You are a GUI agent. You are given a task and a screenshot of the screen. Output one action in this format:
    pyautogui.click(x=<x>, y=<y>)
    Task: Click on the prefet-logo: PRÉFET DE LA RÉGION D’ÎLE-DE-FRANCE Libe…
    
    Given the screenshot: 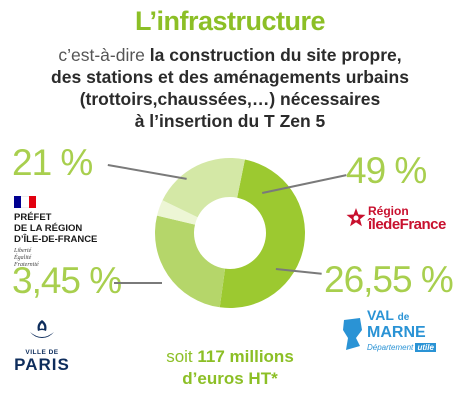 What is the action you would take?
    pyautogui.click(x=79, y=232)
    